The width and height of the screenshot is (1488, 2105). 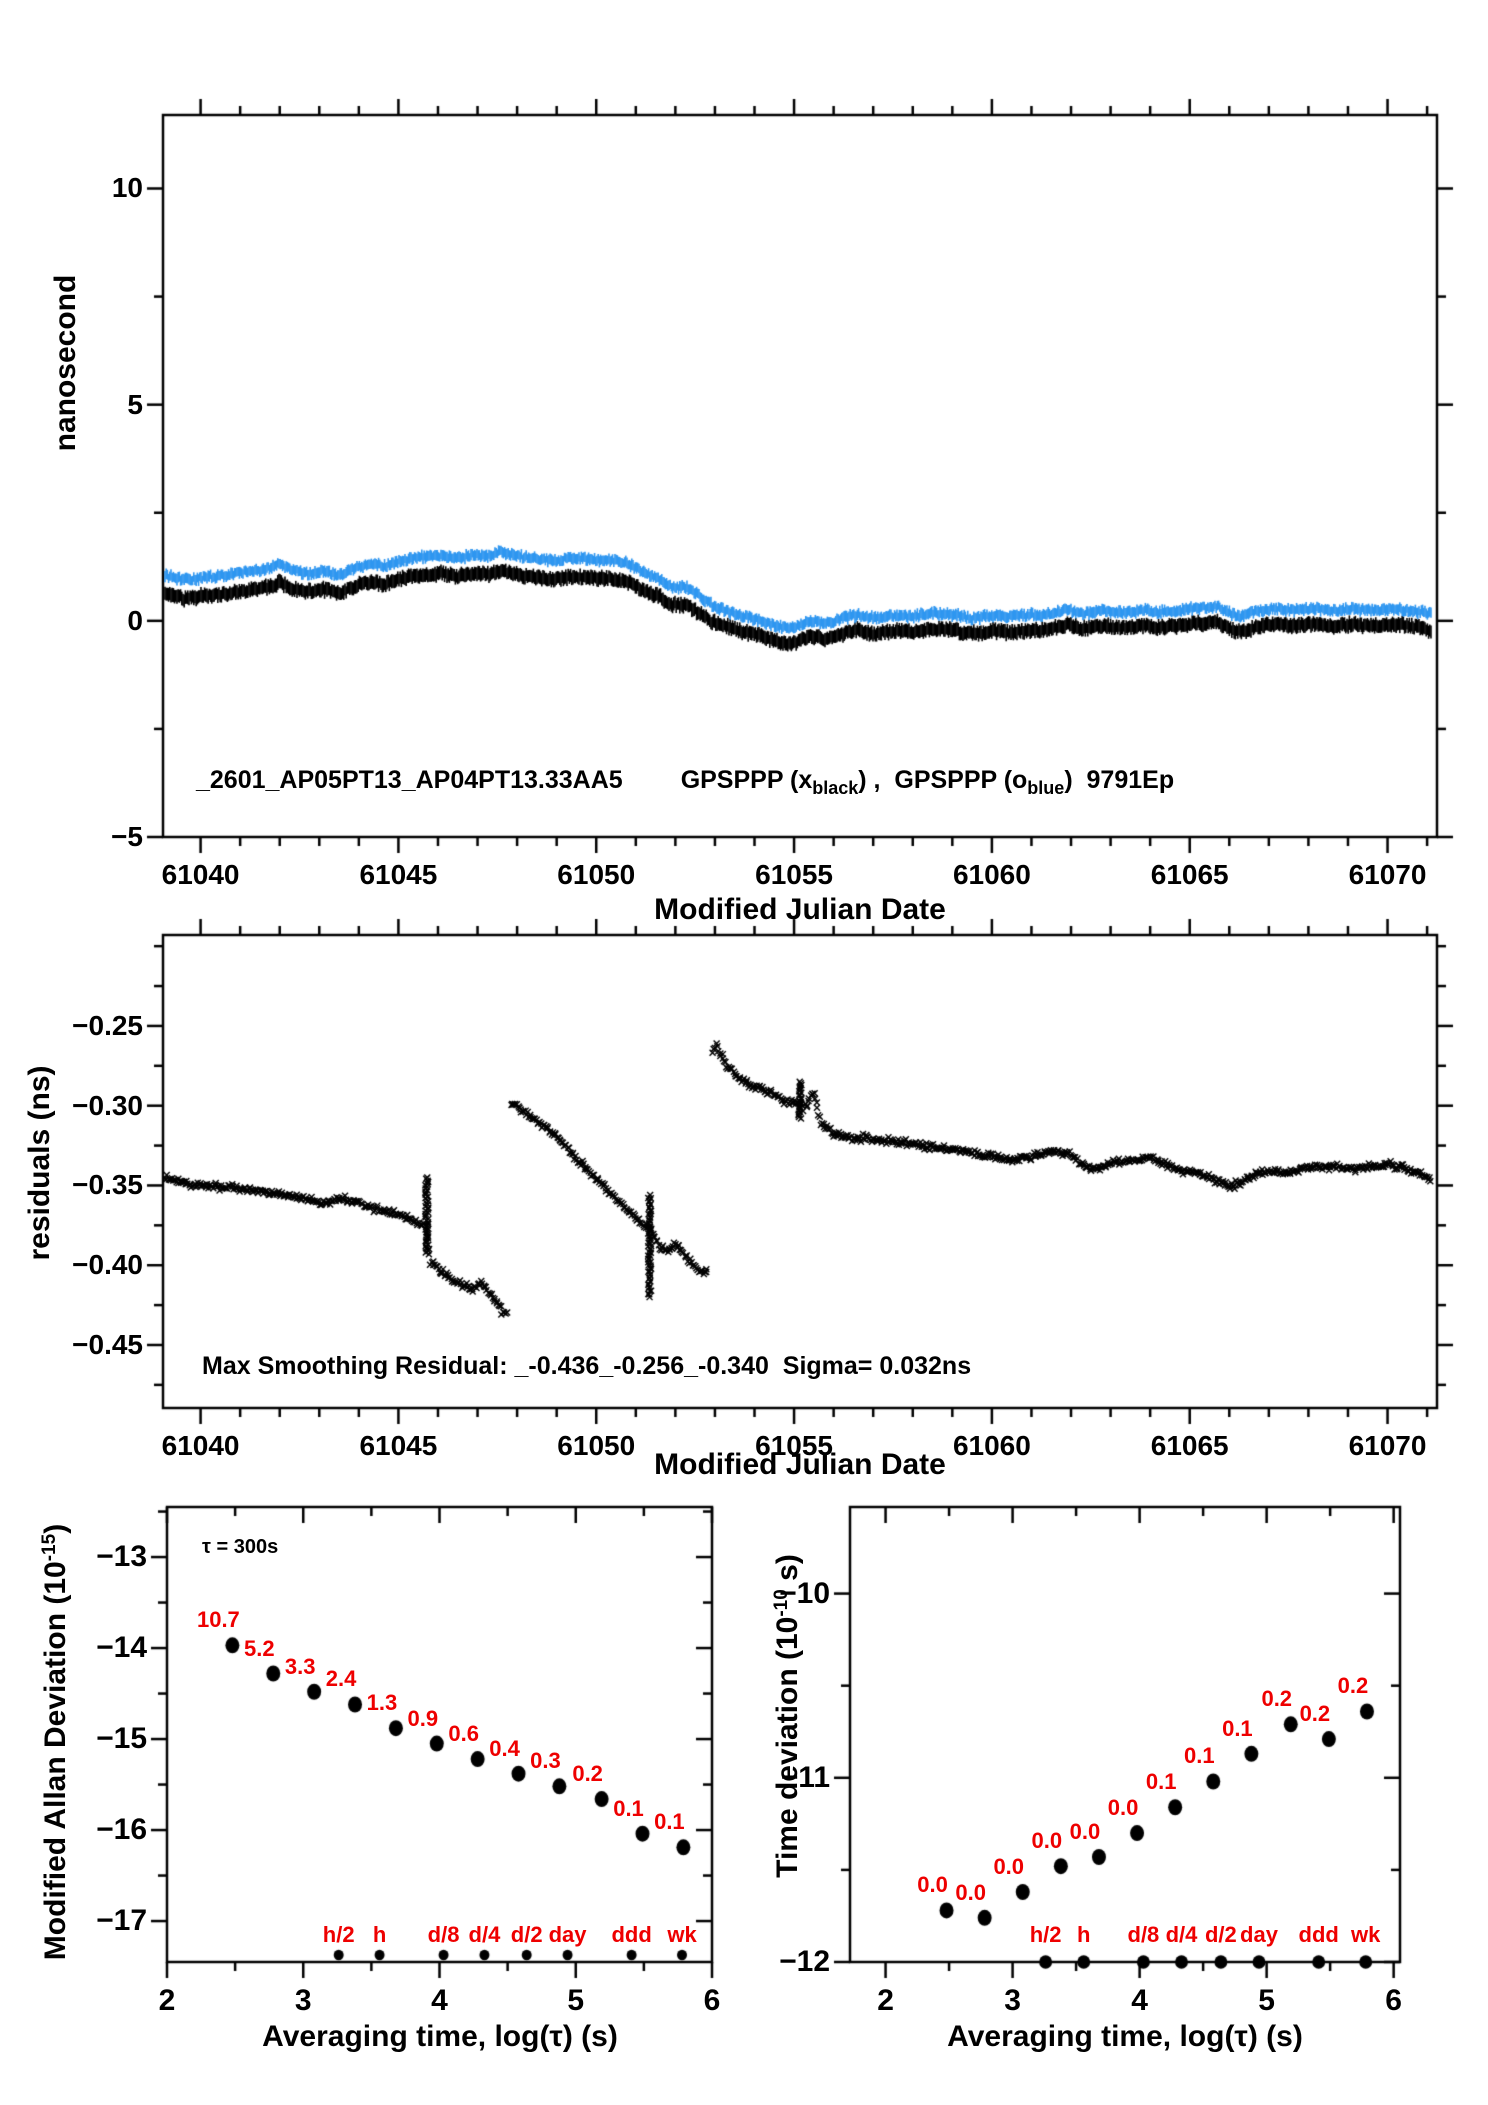 I want to click on y-tick-label: −11, so click(x=805, y=1777).